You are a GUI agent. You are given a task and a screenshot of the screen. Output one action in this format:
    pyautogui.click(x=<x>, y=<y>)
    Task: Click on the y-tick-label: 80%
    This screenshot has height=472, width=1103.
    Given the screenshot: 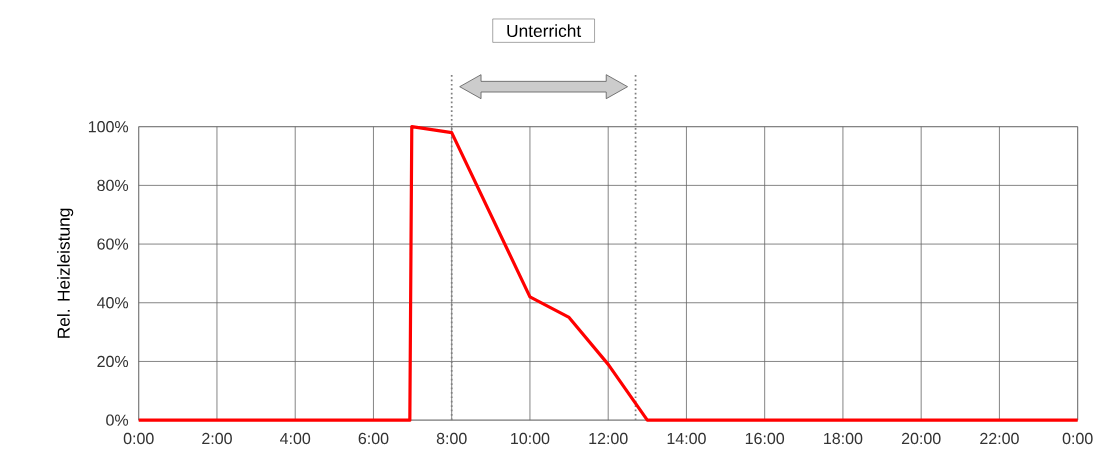 What is the action you would take?
    pyautogui.click(x=113, y=185)
    